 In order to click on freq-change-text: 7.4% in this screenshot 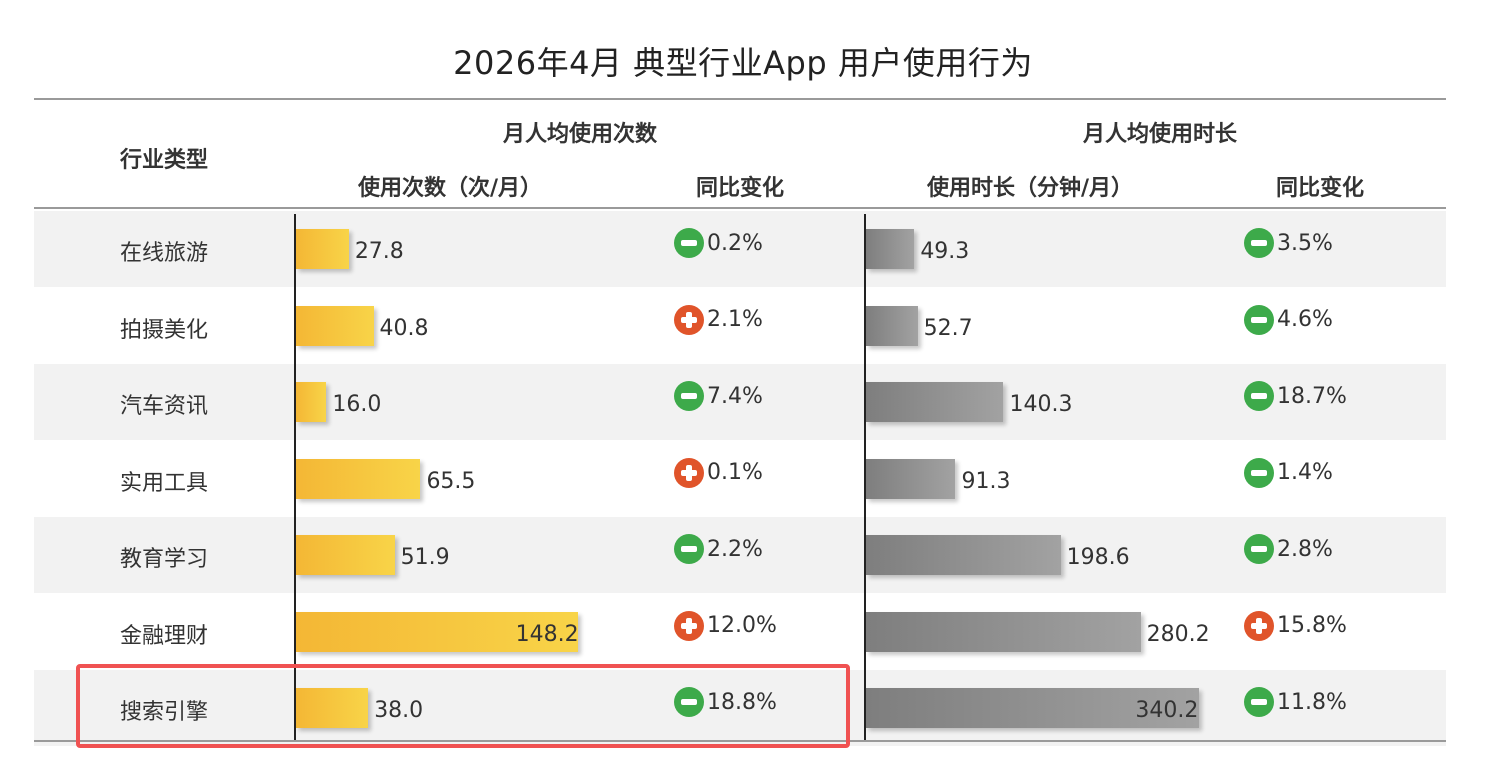, I will do `click(735, 396)`.